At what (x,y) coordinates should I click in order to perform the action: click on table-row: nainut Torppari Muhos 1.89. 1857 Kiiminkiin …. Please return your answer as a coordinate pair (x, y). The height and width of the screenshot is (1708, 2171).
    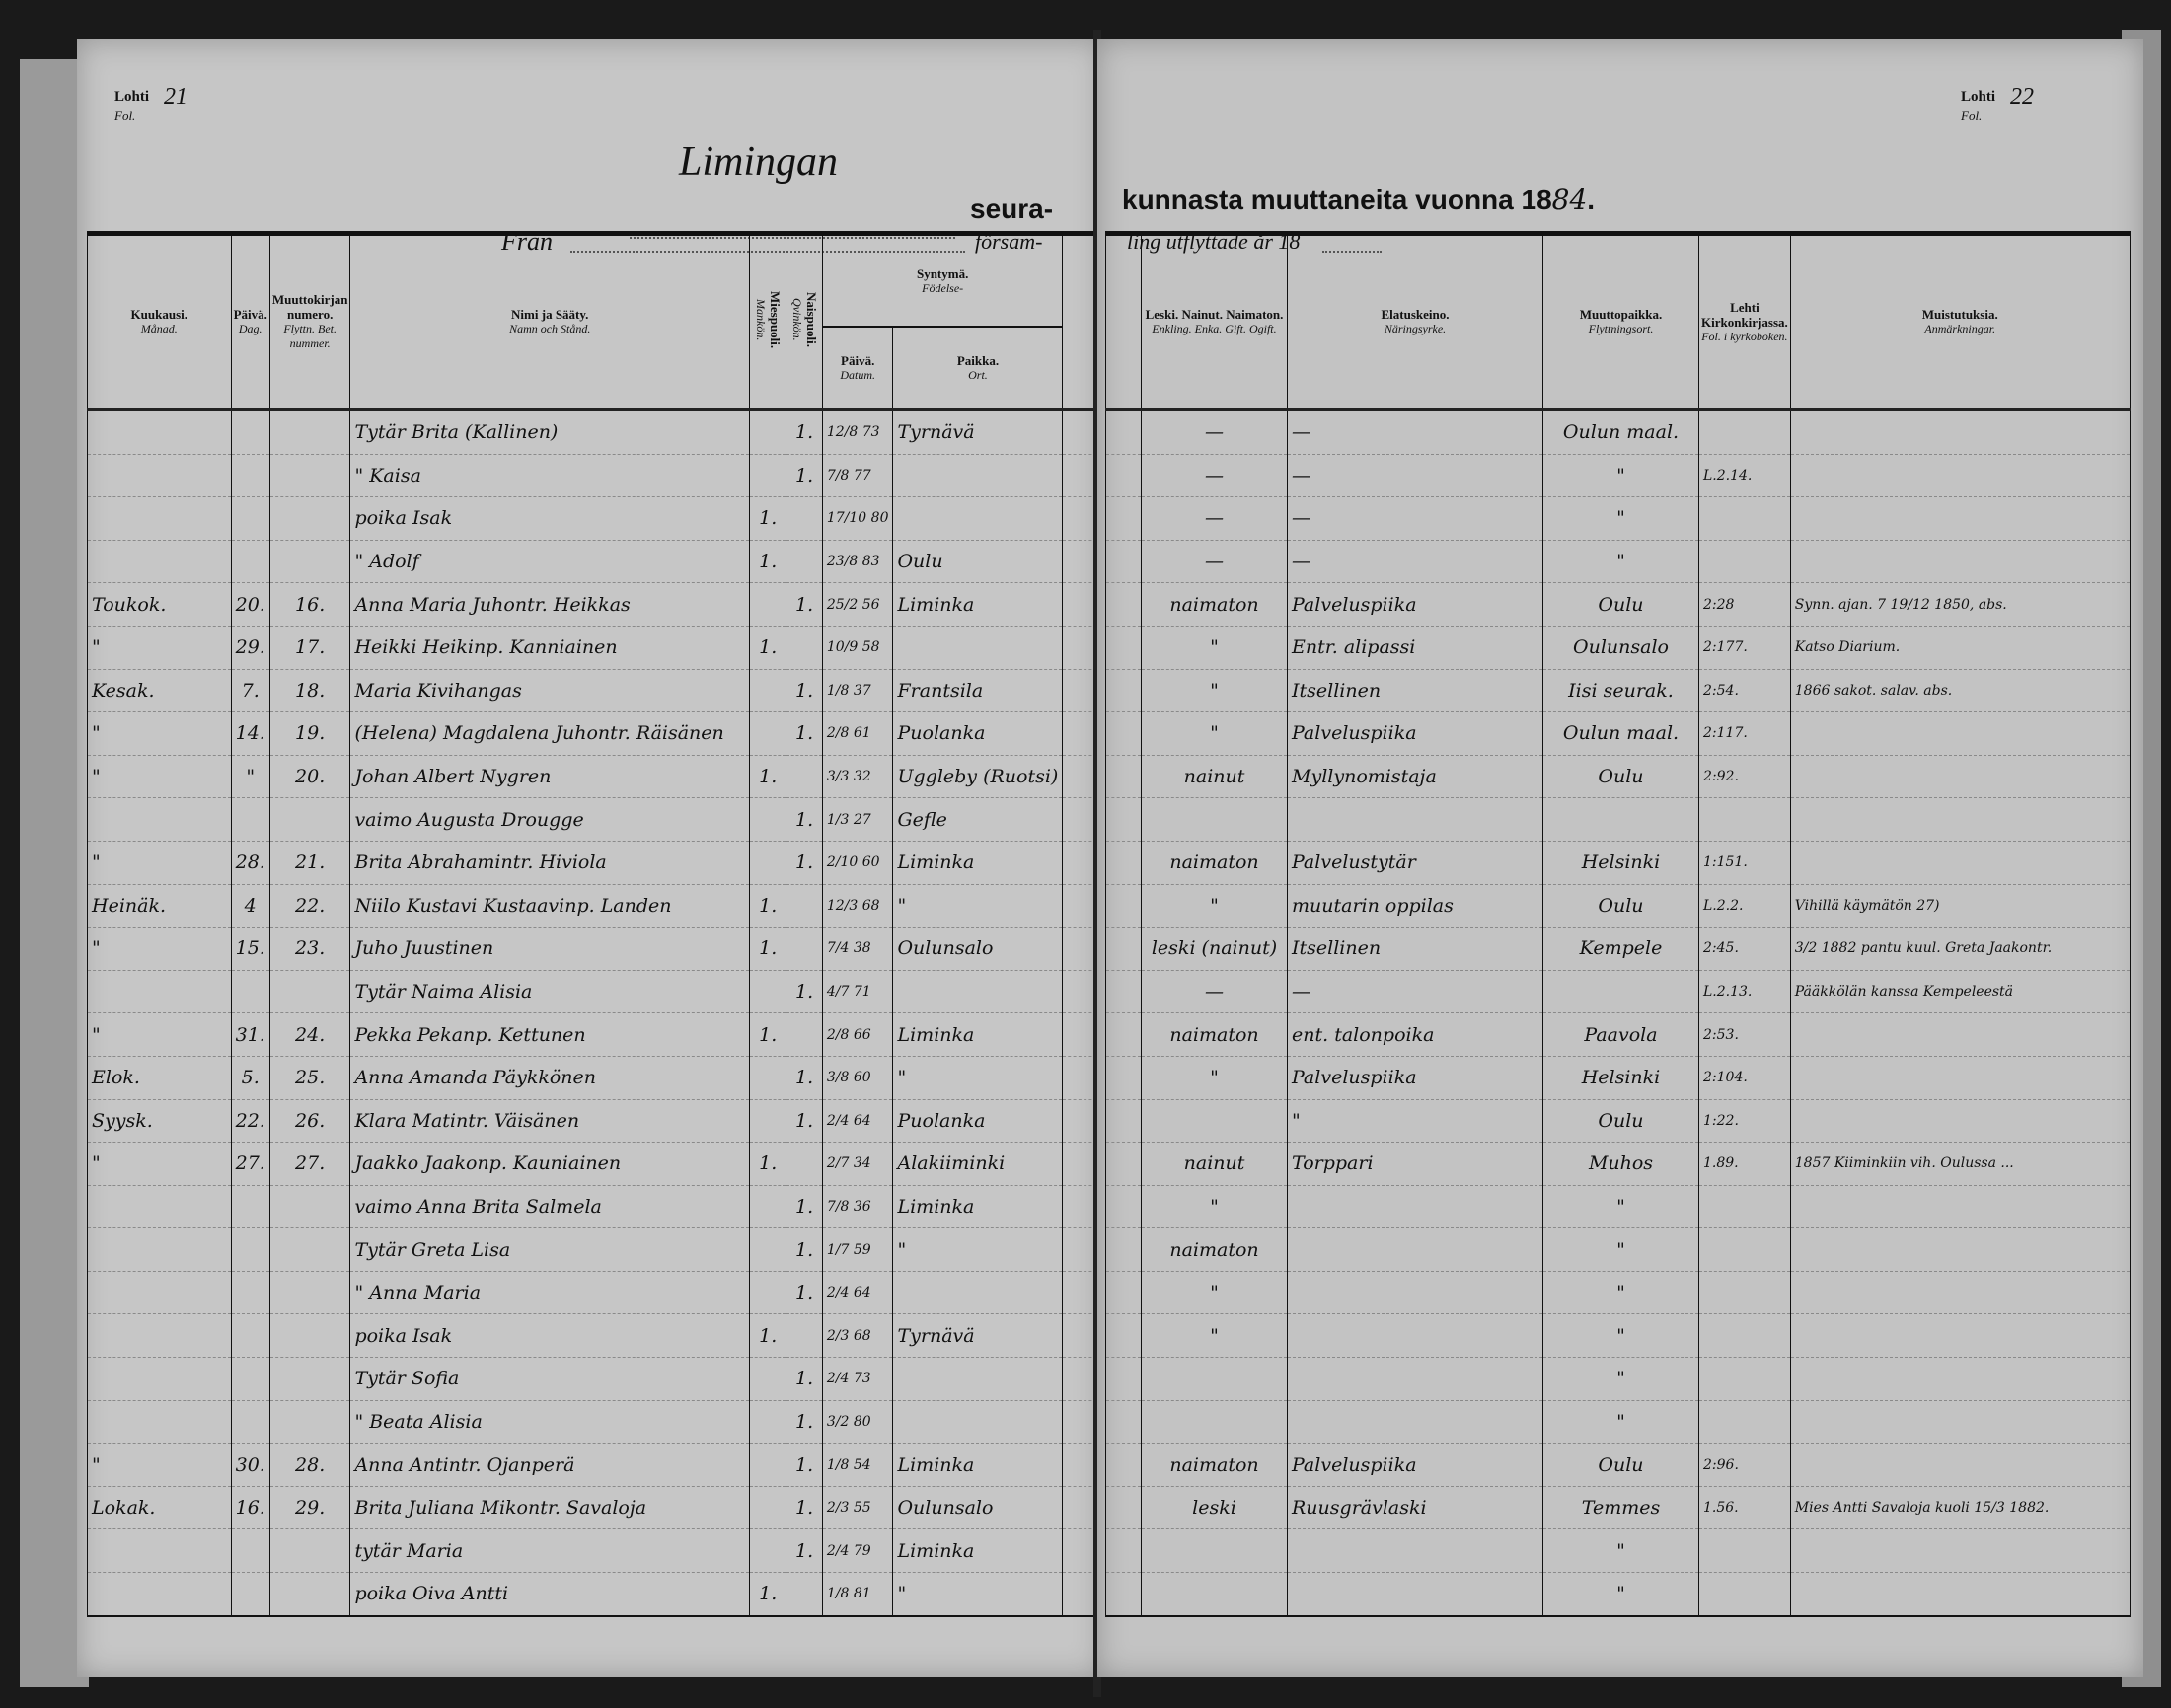
    Looking at the image, I should click on (1618, 1164).